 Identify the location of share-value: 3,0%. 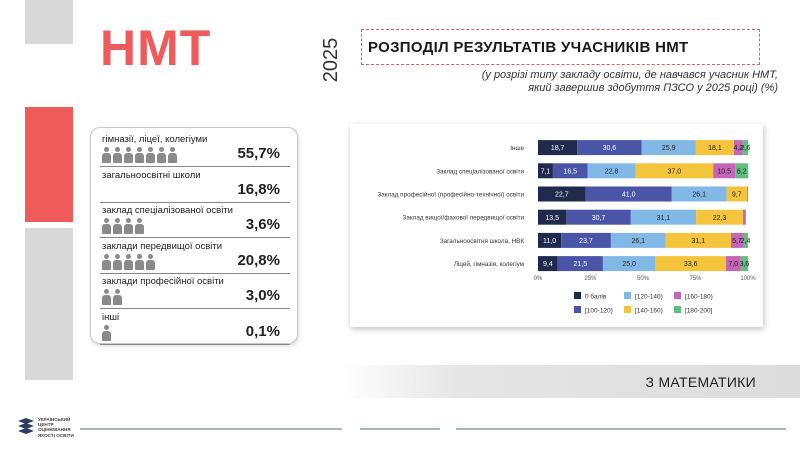
(262, 295).